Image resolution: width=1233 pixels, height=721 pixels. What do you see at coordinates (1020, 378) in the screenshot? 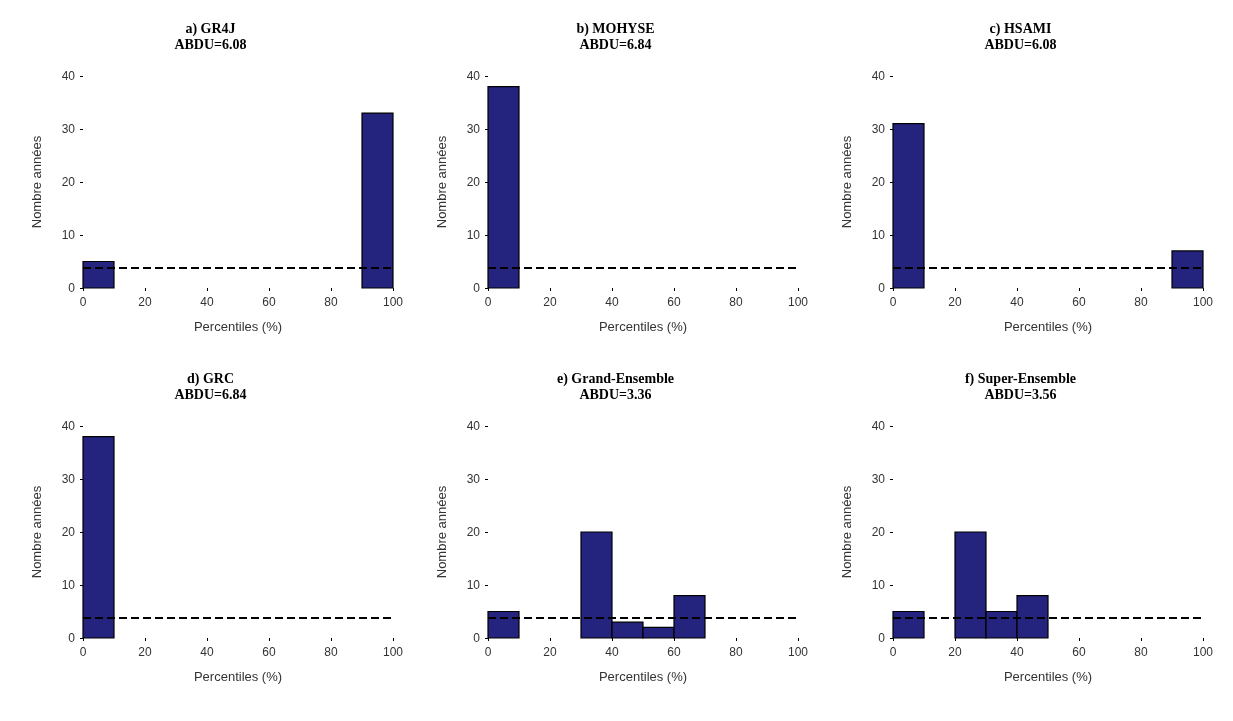
I see `chart-title: f) Super-Ensemble` at bounding box center [1020, 378].